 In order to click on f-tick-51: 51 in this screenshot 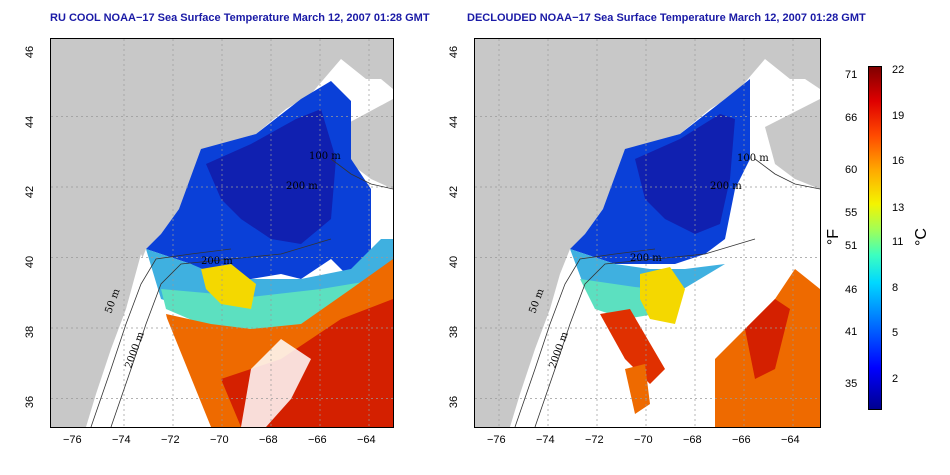, I will do `click(851, 246)`.